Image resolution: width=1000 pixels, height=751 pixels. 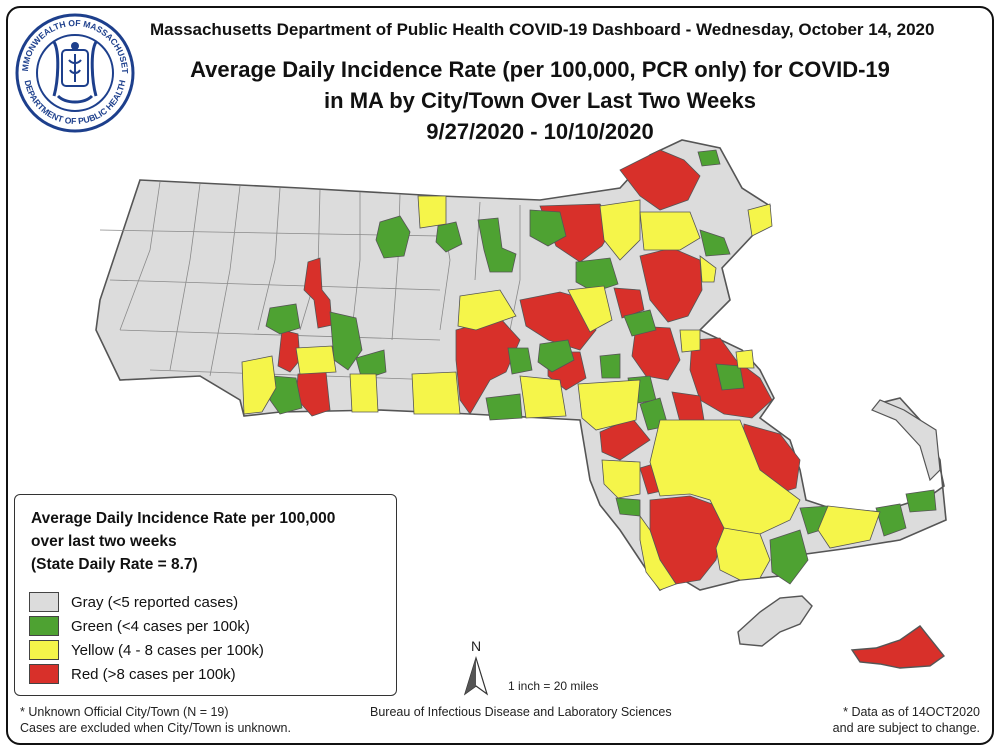 I want to click on nantucket, so click(x=898, y=647).